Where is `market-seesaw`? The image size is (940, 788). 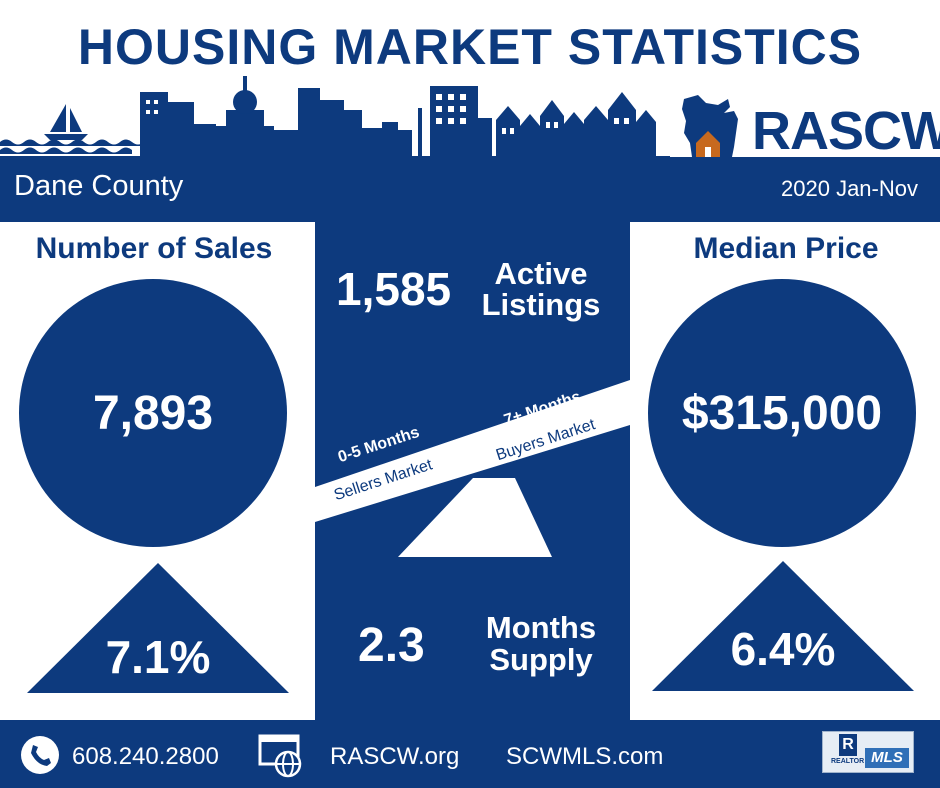 market-seesaw is located at coordinates (472, 468).